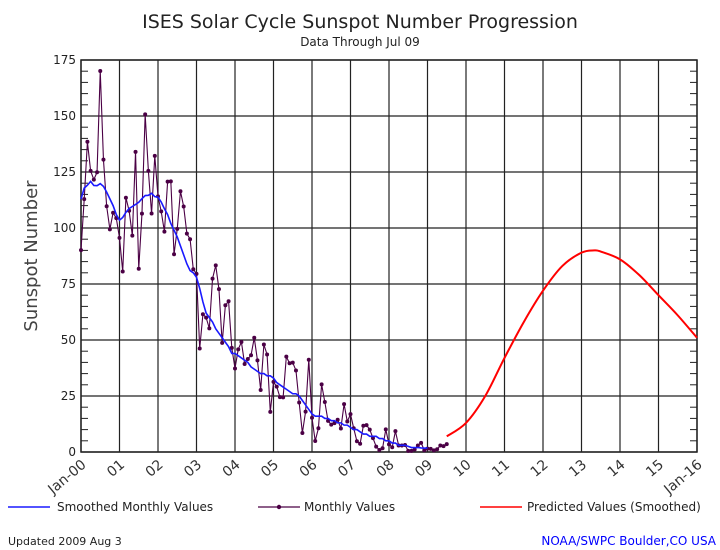  Describe the element at coordinates (68, 340) in the screenshot. I see `y-tick-label: 50` at that location.